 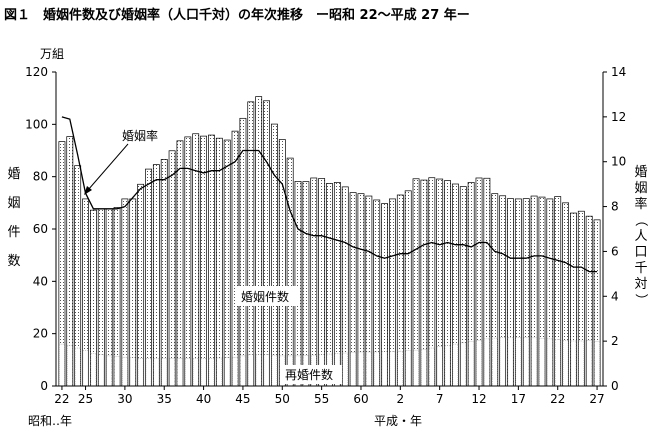 I want to click on left-y-axis-label: 婚姻件数, so click(x=13, y=218).